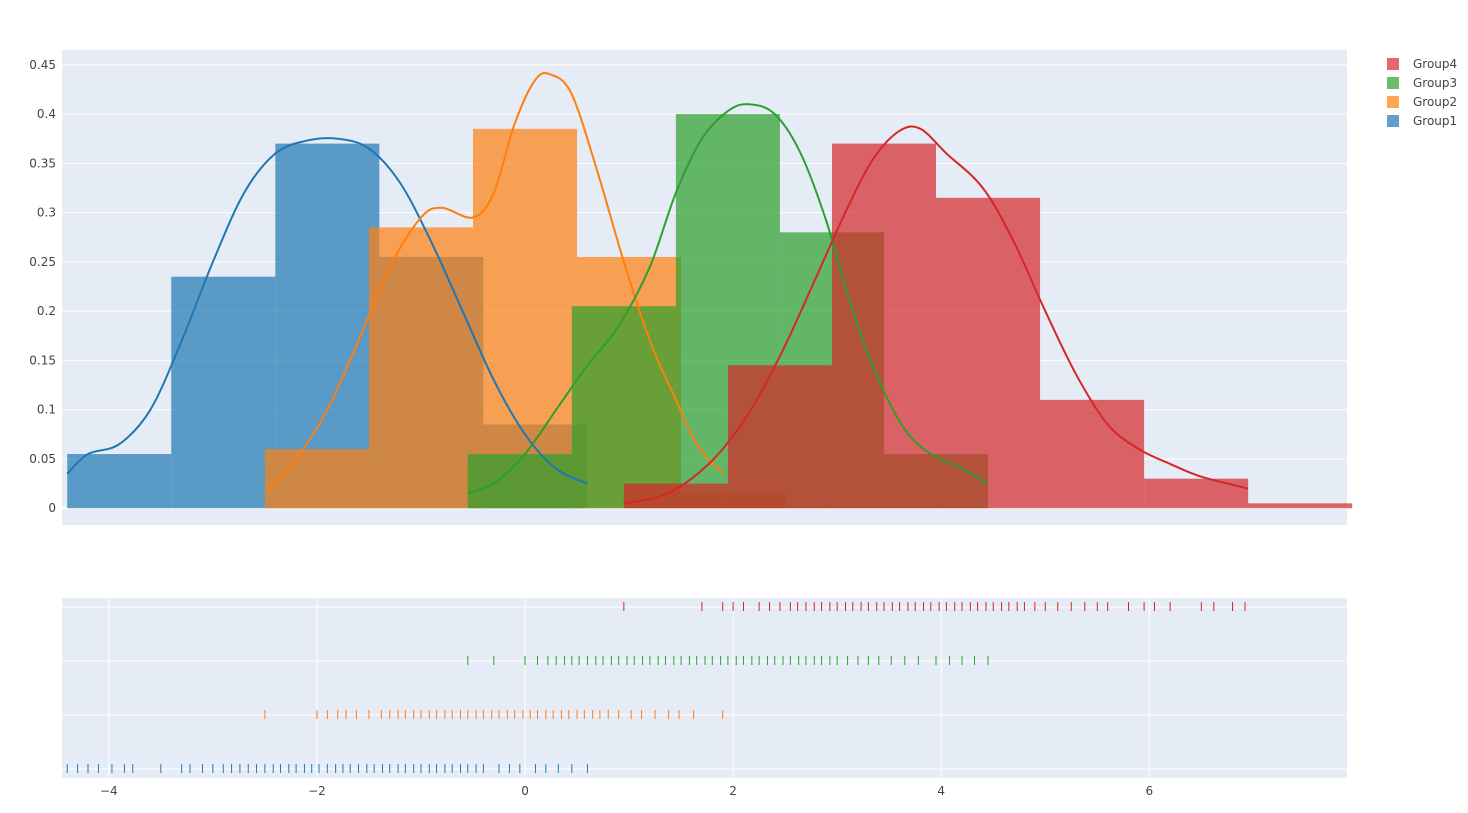 Image resolution: width=1468 pixels, height=813 pixels. I want to click on x-tick-label: 2, so click(733, 791).